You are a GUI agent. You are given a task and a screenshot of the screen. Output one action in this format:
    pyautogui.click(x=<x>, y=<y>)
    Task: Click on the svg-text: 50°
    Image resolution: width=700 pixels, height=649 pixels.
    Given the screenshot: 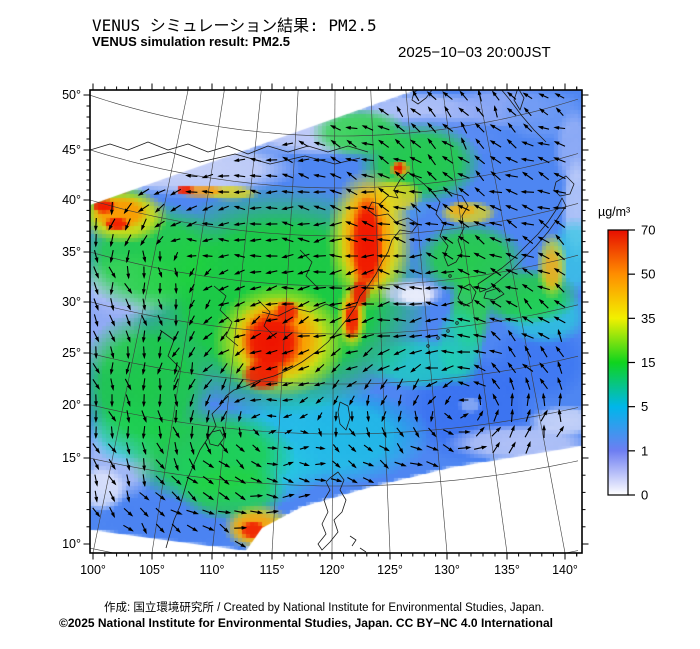 What is the action you would take?
    pyautogui.click(x=71, y=95)
    